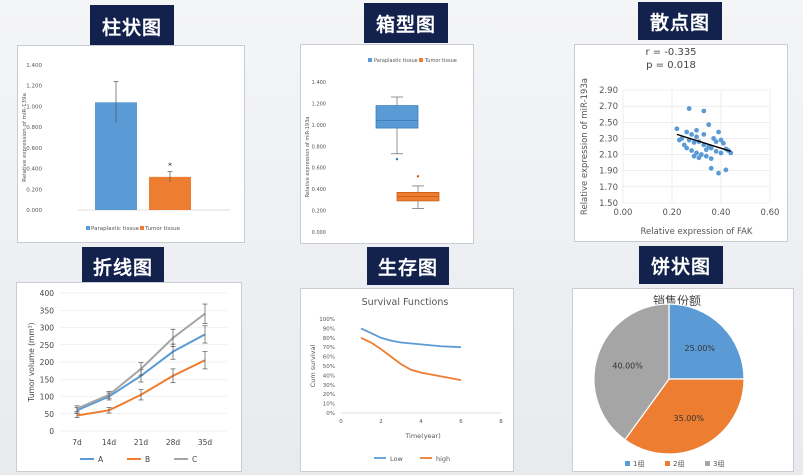 The width and height of the screenshot is (803, 475). What do you see at coordinates (49, 414) in the screenshot?
I see `y-tick-label: 50` at bounding box center [49, 414].